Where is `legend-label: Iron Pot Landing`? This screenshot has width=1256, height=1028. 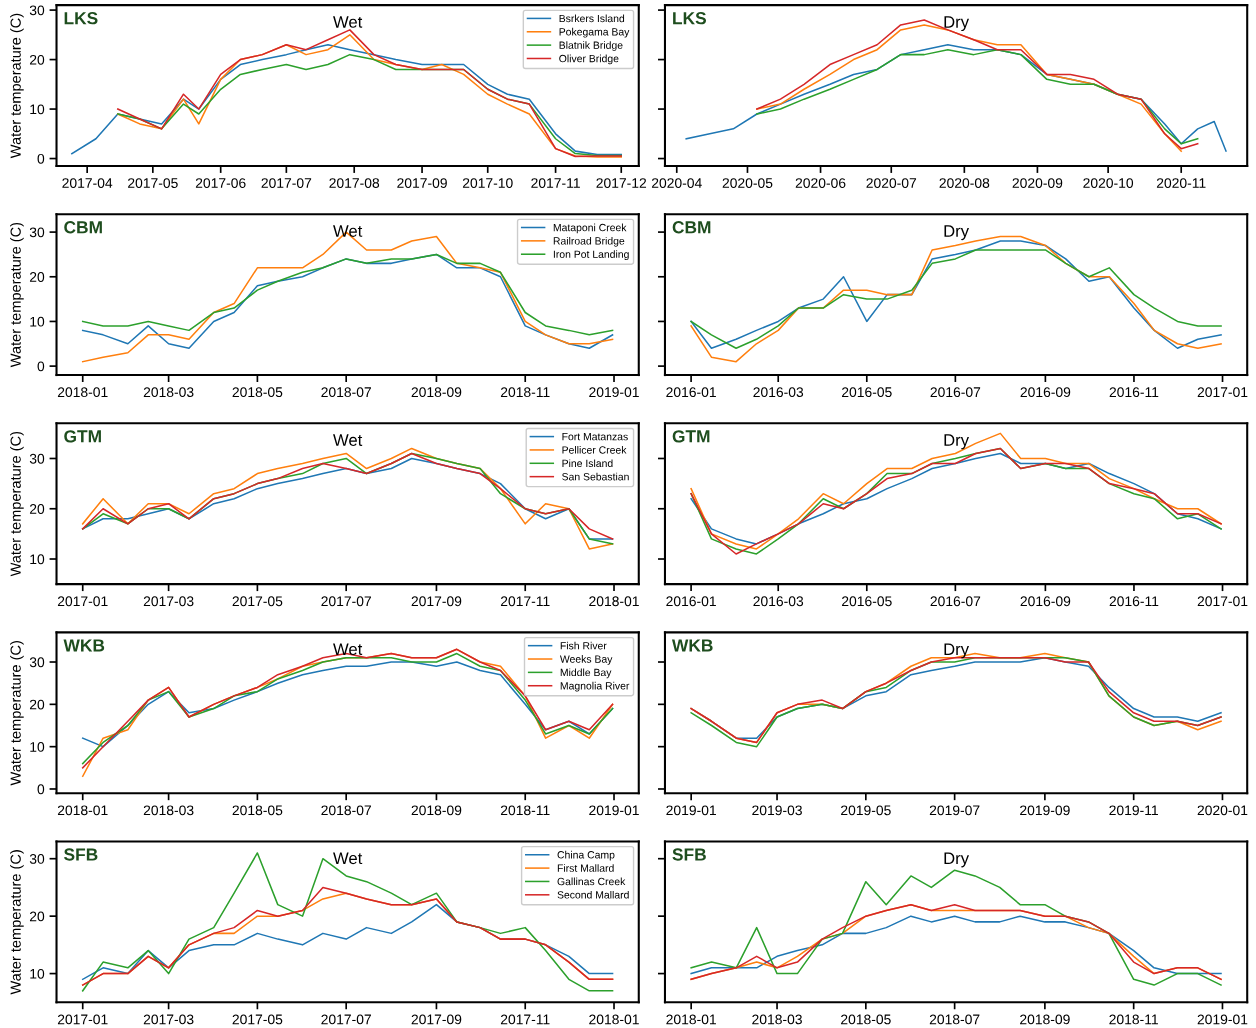
legend-label: Iron Pot Landing is located at coordinates (591, 255).